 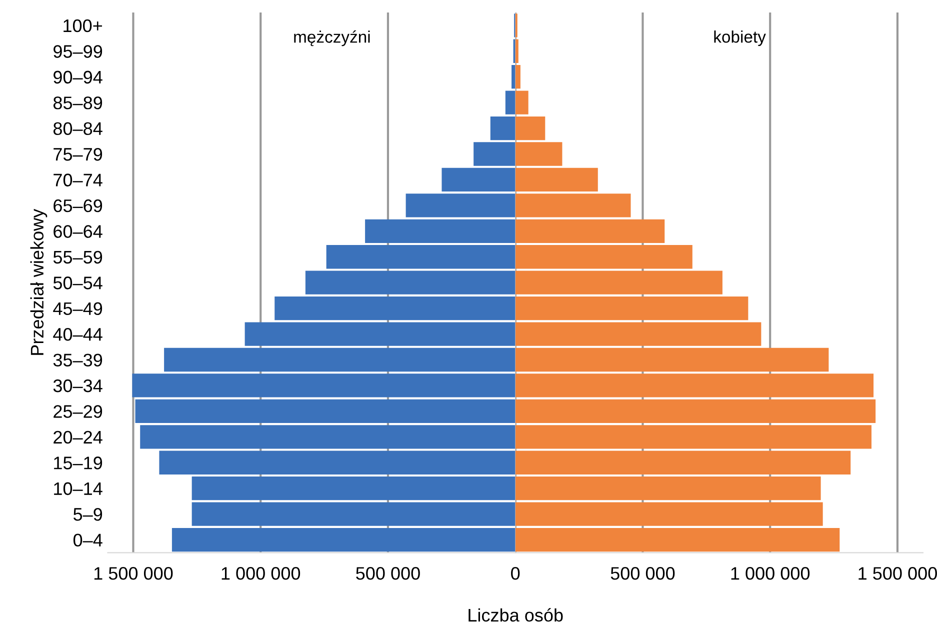 I want to click on y-tick-label: 10–14, so click(x=78, y=489).